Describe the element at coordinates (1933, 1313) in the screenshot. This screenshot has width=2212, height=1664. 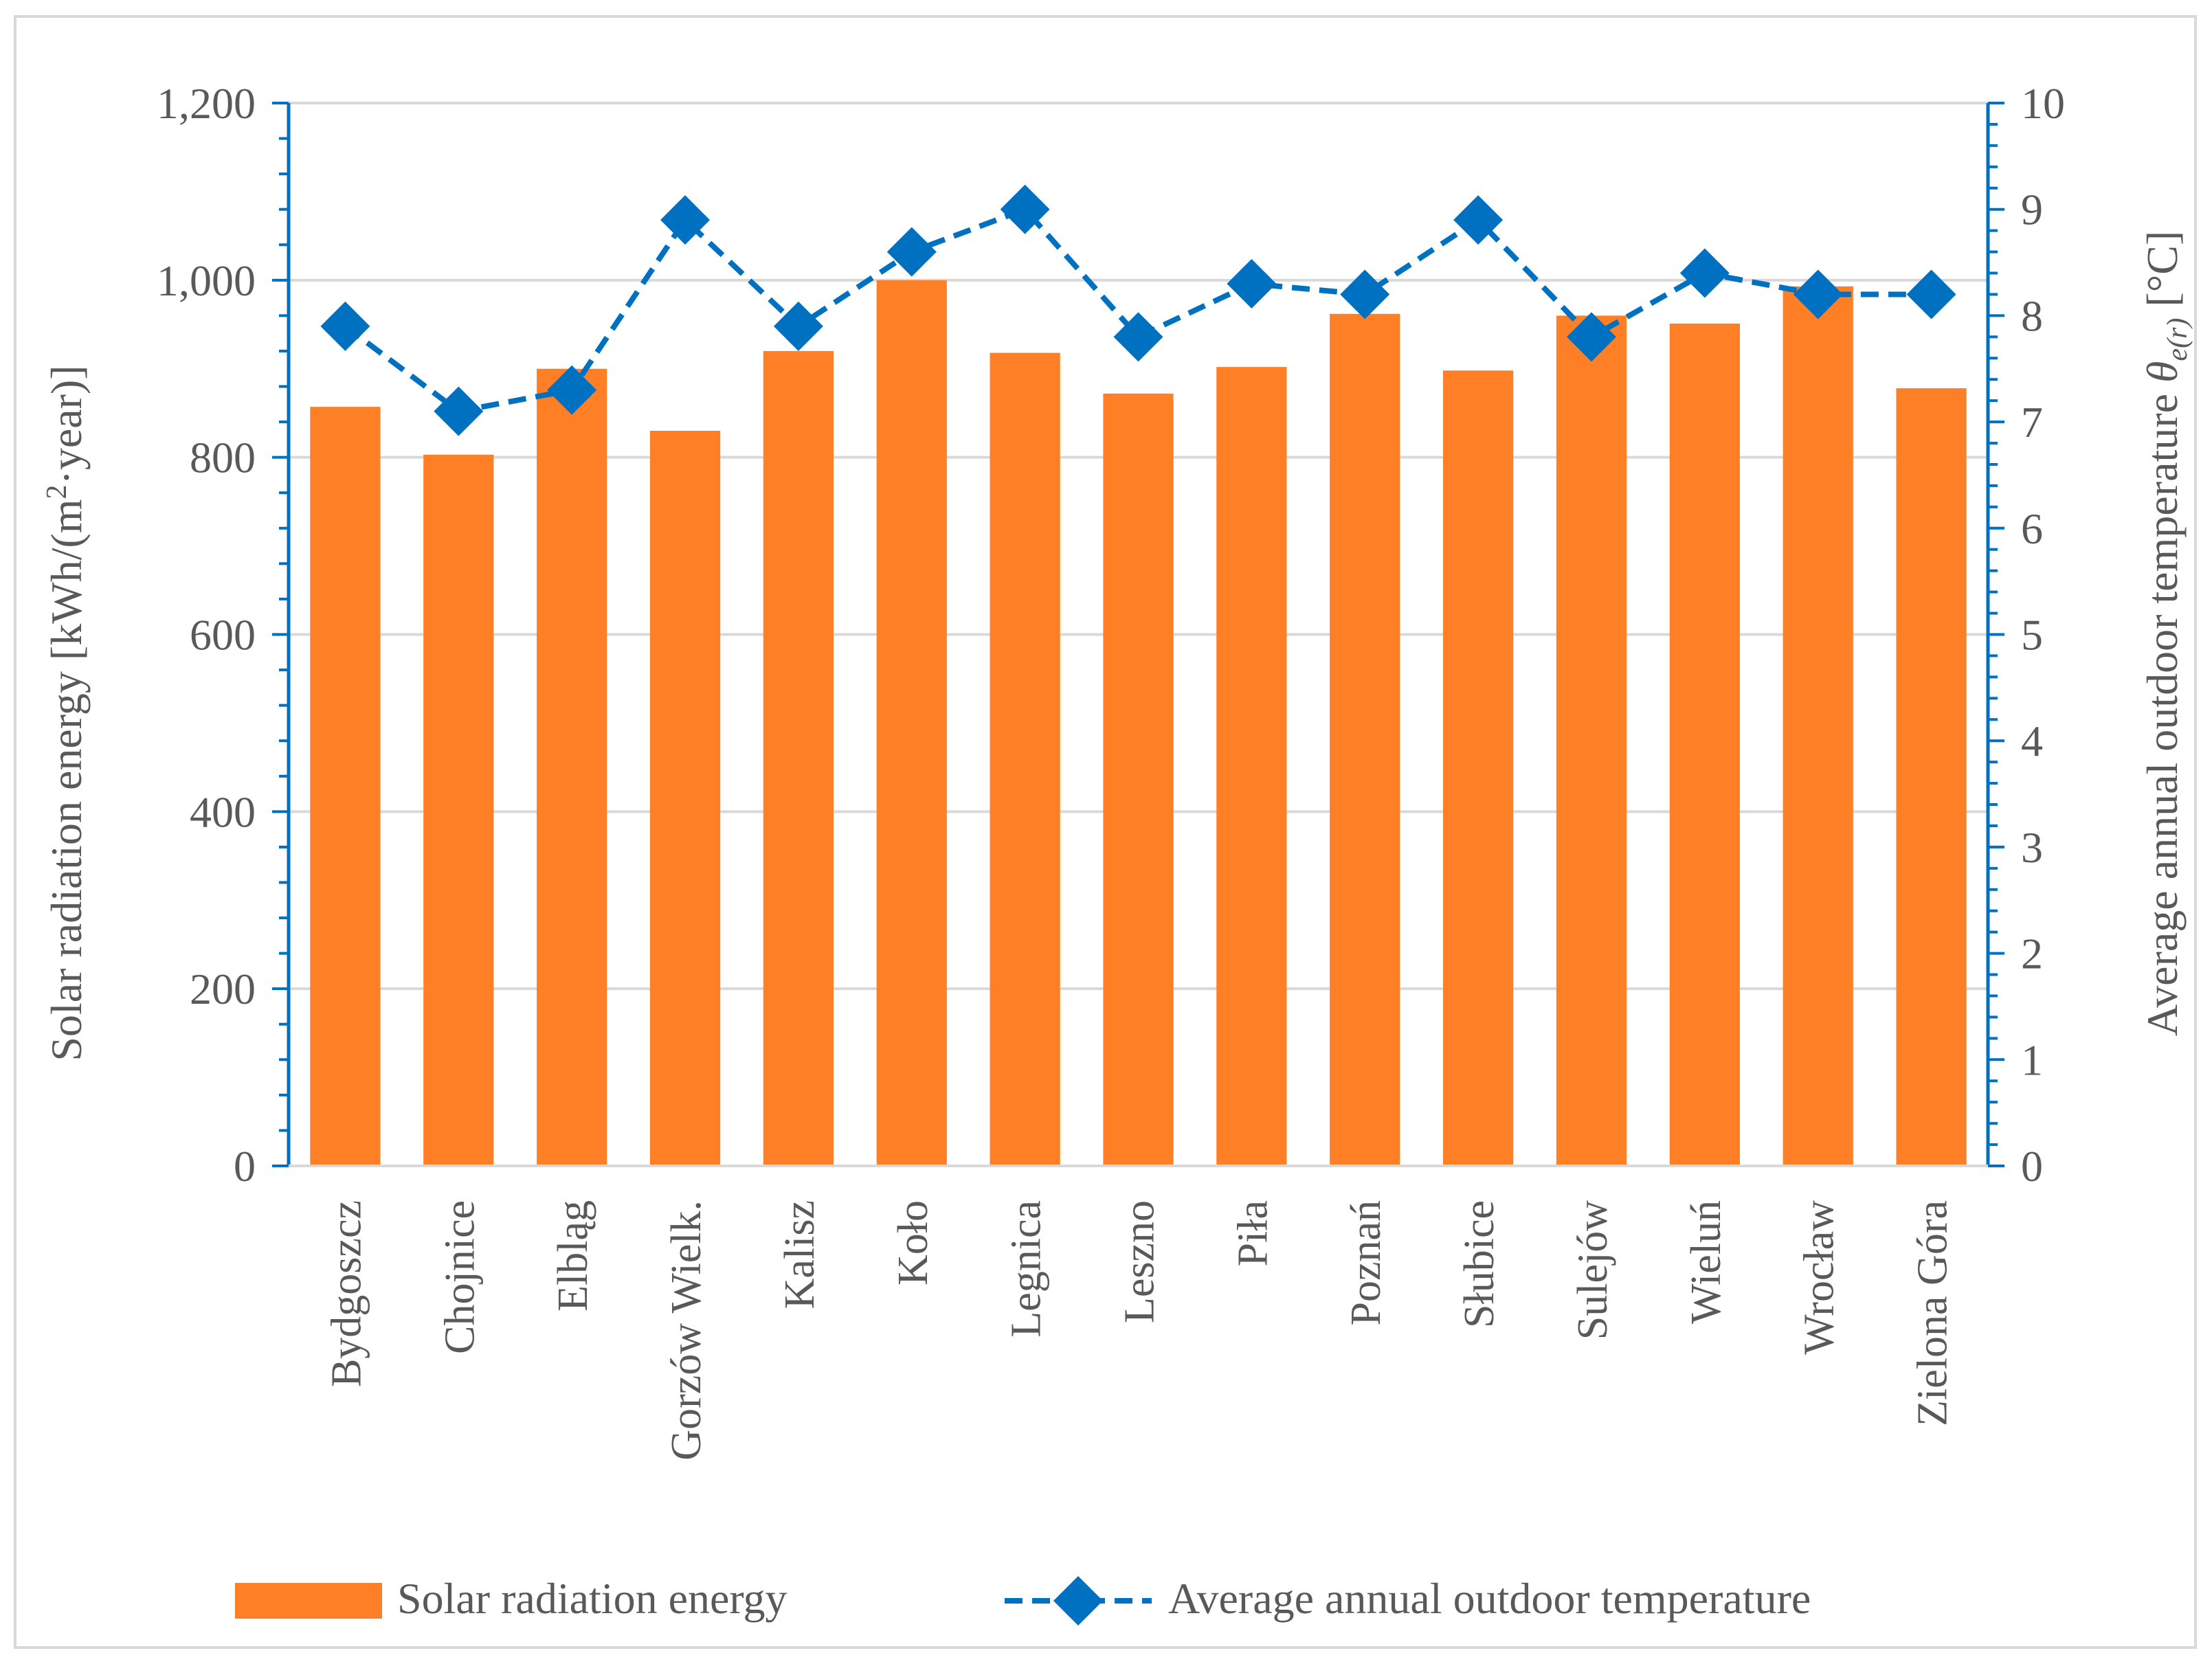
I see `x-tick-label: Zielona Góra` at that location.